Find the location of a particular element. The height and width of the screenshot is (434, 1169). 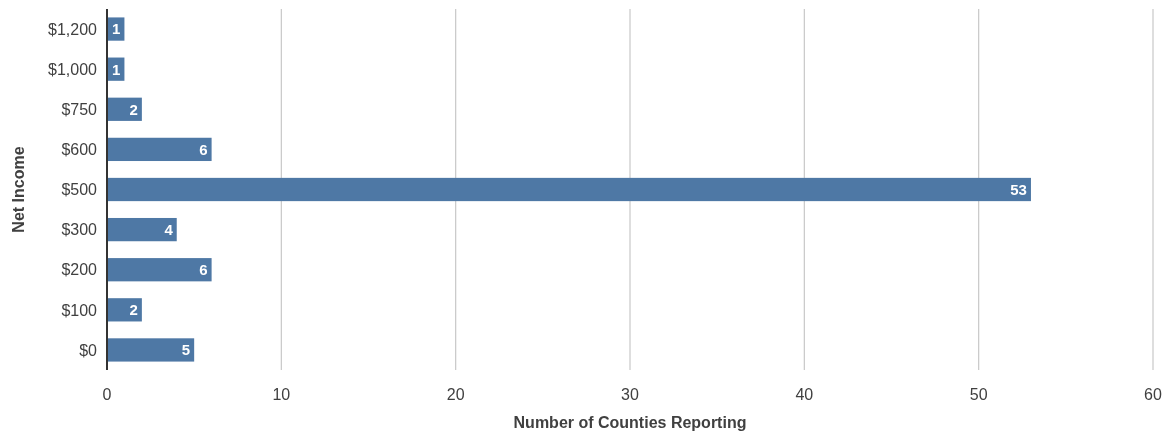

y-tick-label: $0 is located at coordinates (88, 350).